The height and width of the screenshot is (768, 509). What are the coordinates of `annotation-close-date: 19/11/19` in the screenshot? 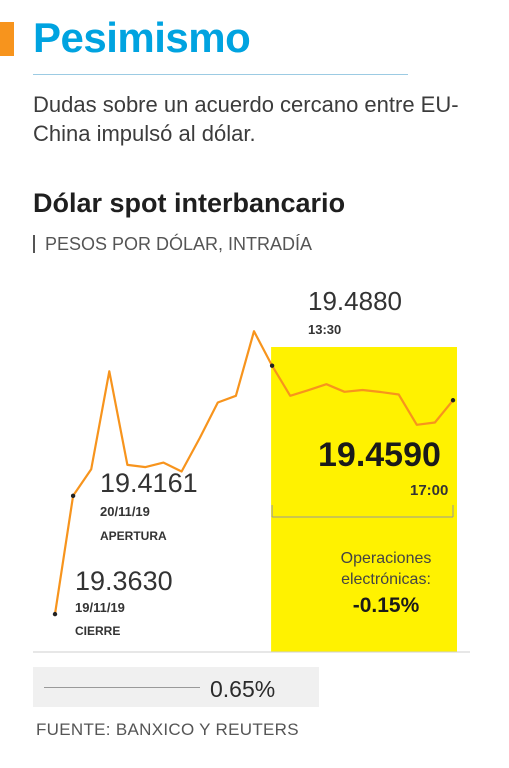 It's located at (100, 607).